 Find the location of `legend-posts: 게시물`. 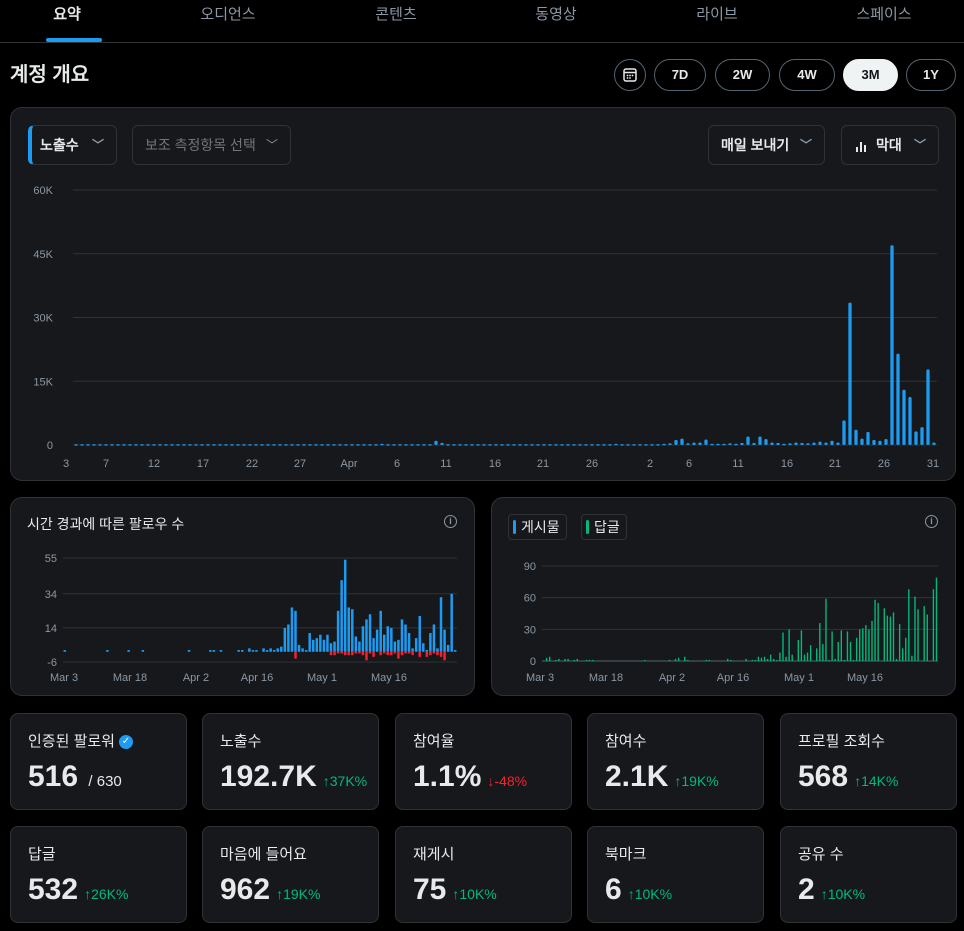

legend-posts: 게시물 is located at coordinates (537, 527).